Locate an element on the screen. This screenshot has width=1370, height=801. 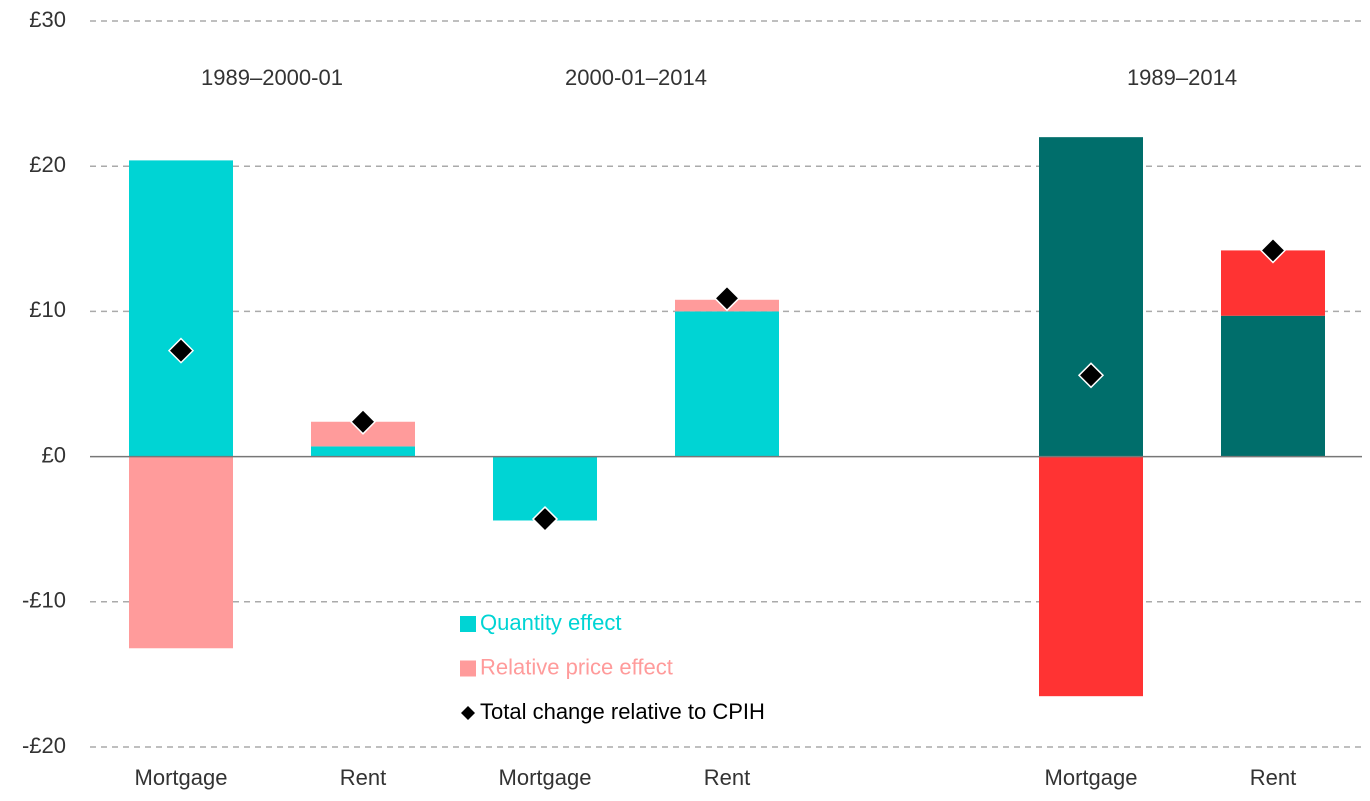
legend-label: Total change relative to CPIH is located at coordinates (622, 711).